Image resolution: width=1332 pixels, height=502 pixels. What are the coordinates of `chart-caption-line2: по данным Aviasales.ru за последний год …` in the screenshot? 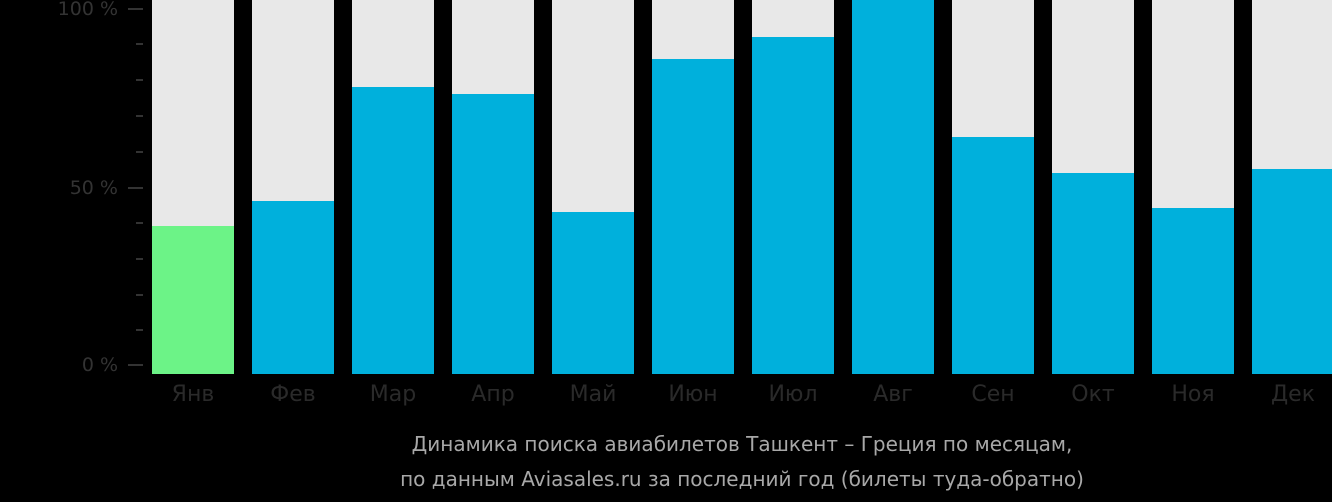 It's located at (742, 479).